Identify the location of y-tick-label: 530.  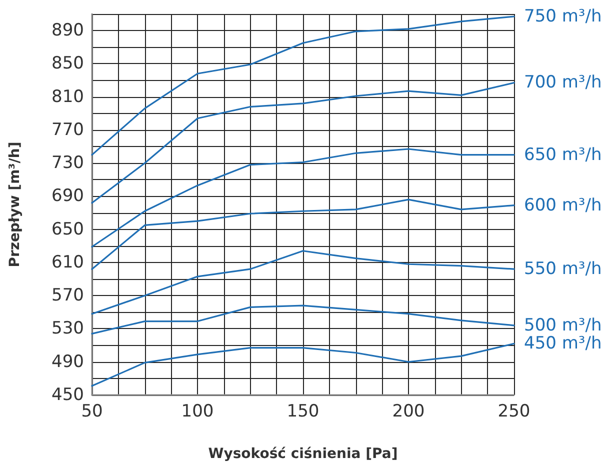
(68, 328).